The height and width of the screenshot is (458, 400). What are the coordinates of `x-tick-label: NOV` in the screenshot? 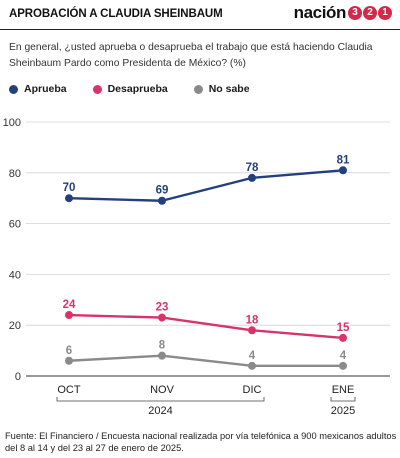 It's located at (162, 390).